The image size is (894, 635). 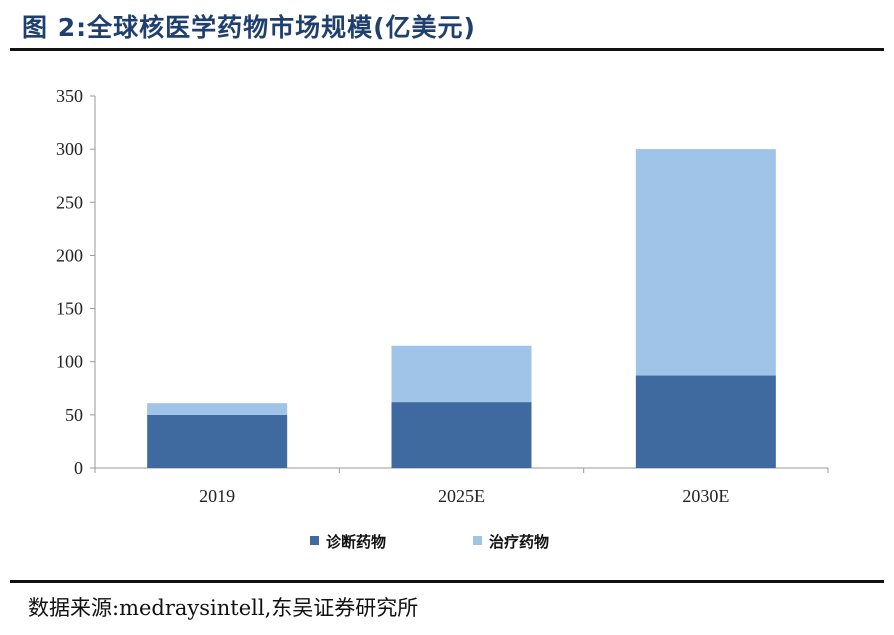 What do you see at coordinates (69, 362) in the screenshot?
I see `y-tick-label: 100` at bounding box center [69, 362].